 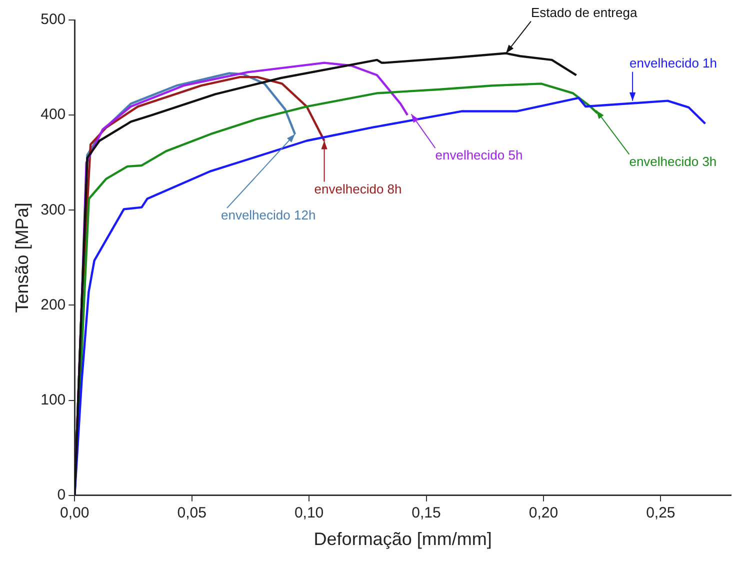 I want to click on y-tick-label: 0, so click(x=61, y=495).